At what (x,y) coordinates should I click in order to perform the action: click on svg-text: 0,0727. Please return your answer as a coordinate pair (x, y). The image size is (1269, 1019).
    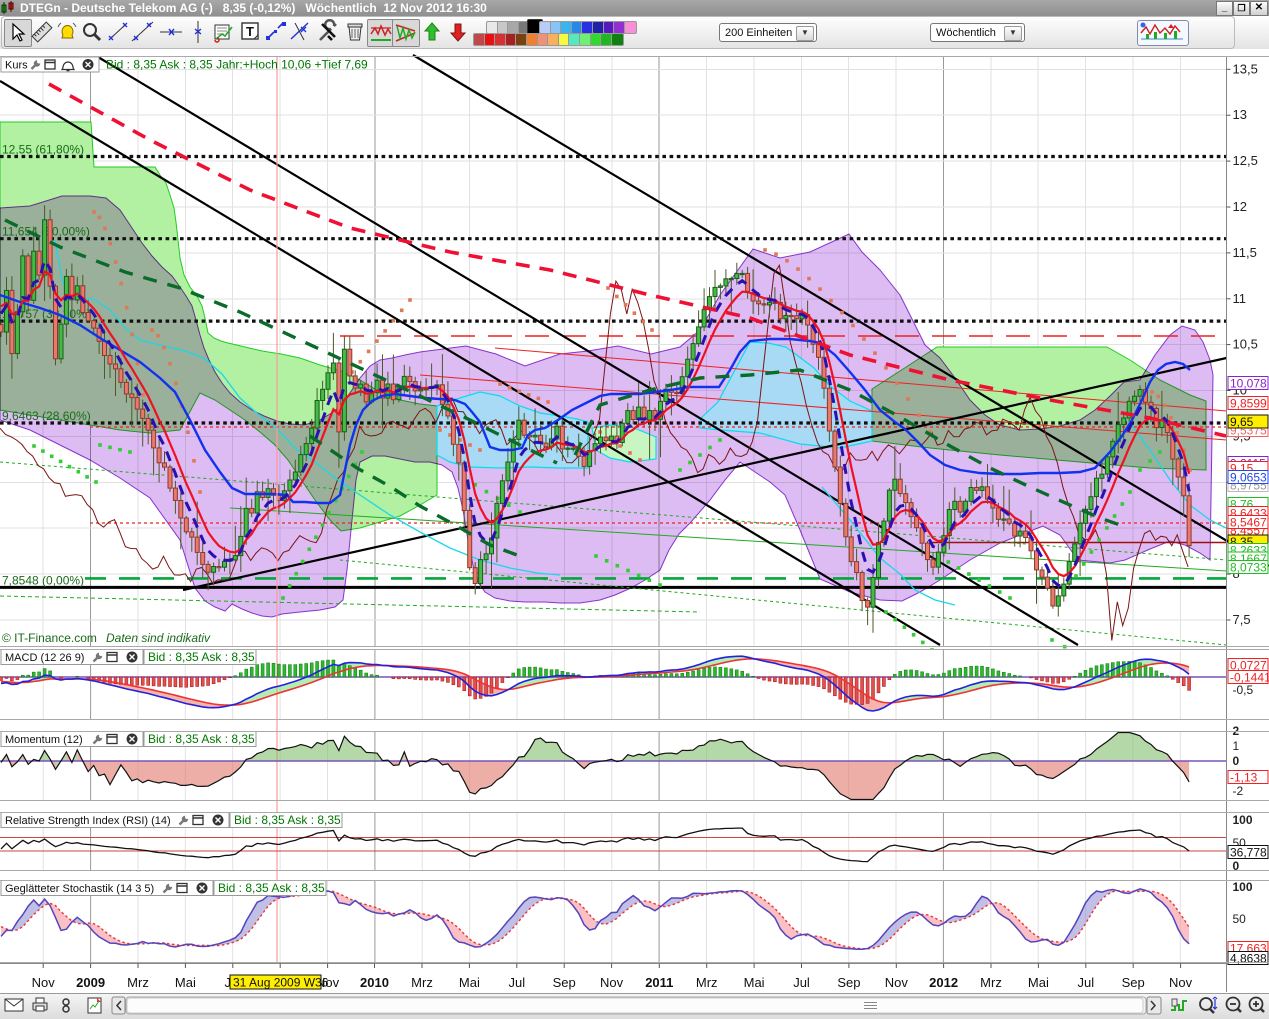
    Looking at the image, I should click on (1248, 666).